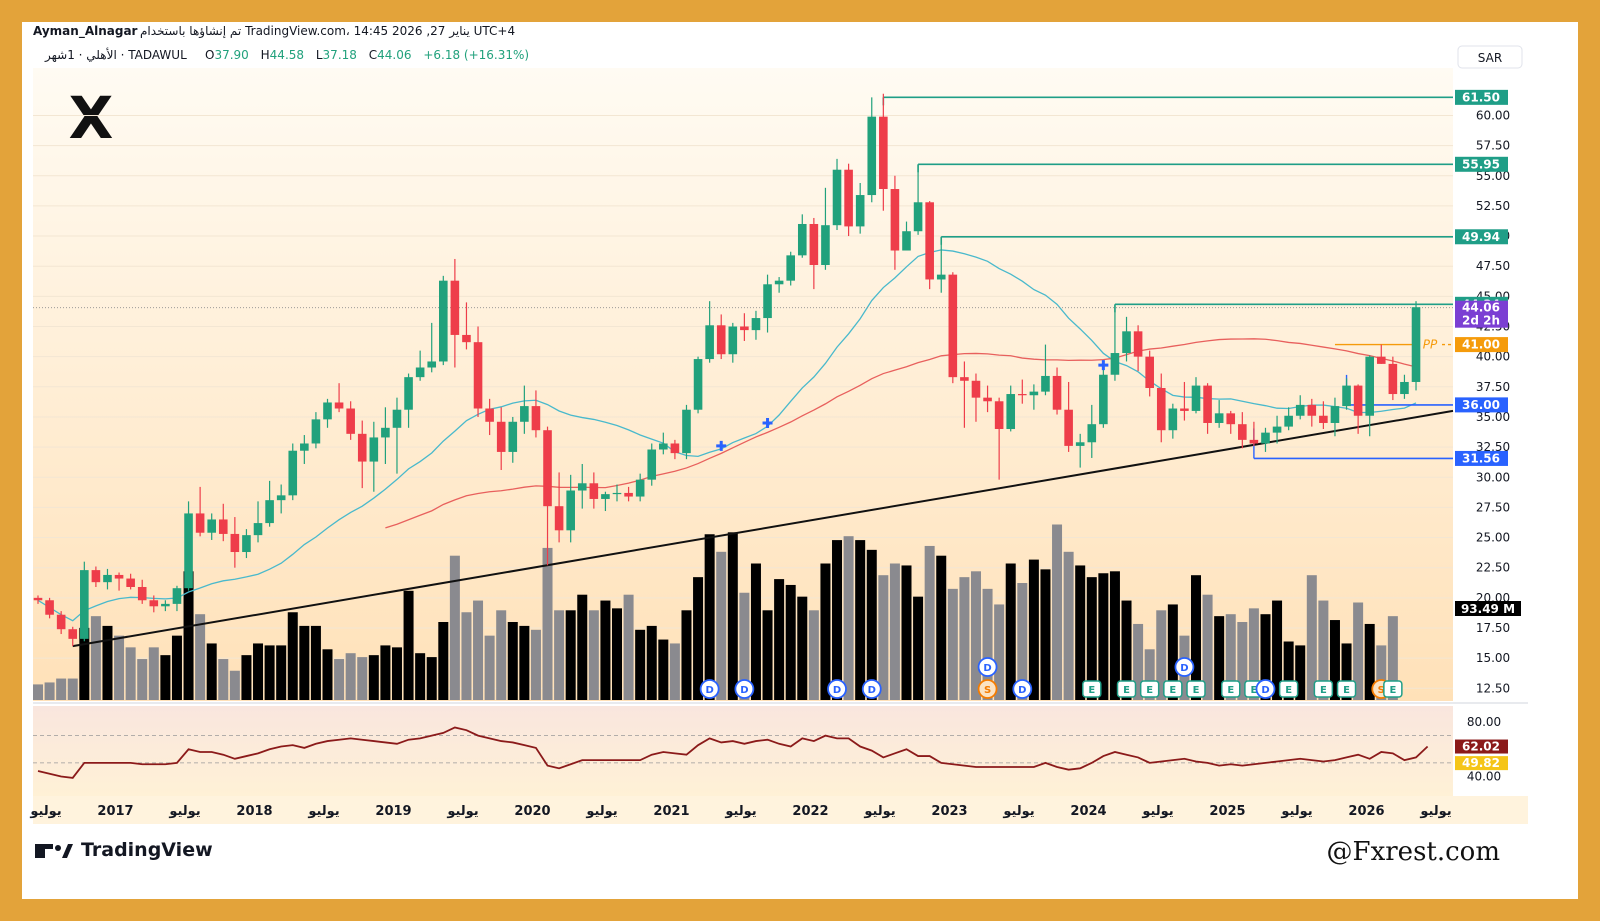 The image size is (1600, 921). Describe the element at coordinates (912, 405) in the screenshot. I see `cross-markers` at that location.